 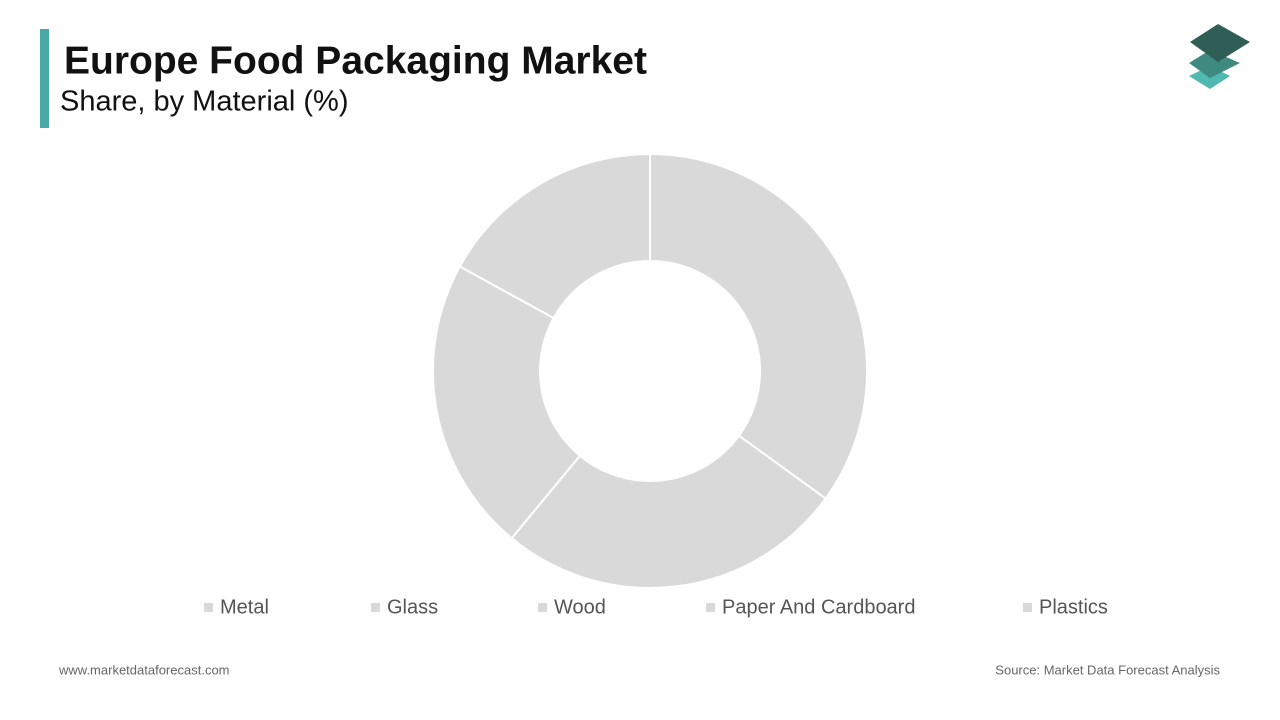 What do you see at coordinates (44, 78) in the screenshot?
I see `title-bar` at bounding box center [44, 78].